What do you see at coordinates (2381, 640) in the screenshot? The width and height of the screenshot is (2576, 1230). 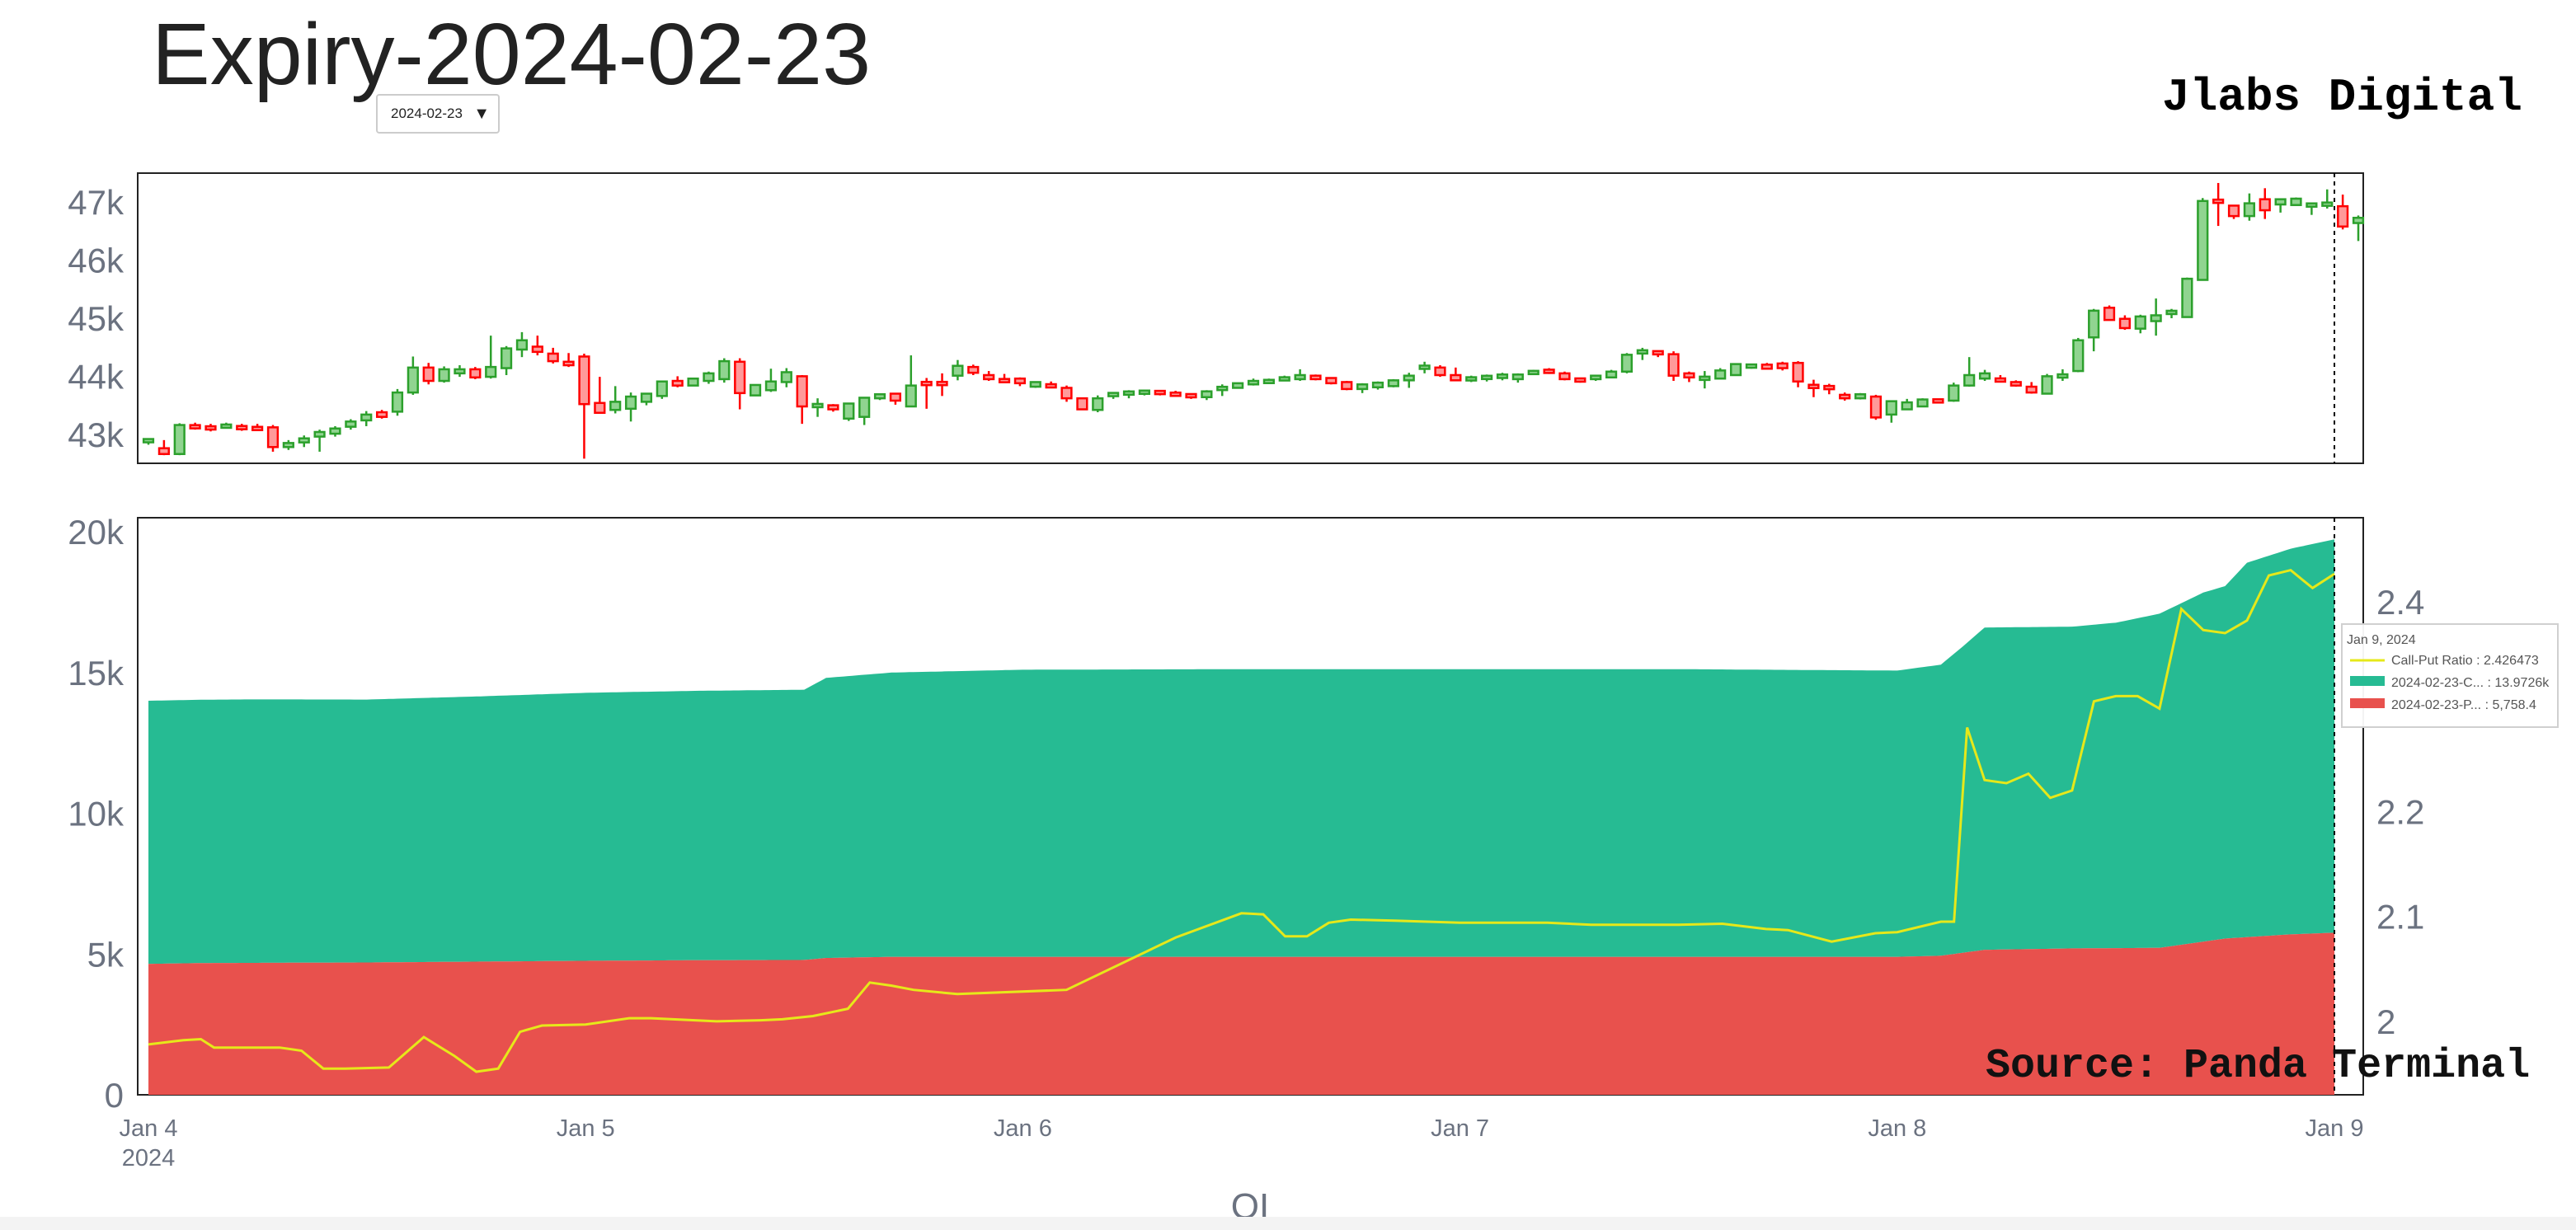 I see `hover-tooltip-date: Jan 9, 2024` at bounding box center [2381, 640].